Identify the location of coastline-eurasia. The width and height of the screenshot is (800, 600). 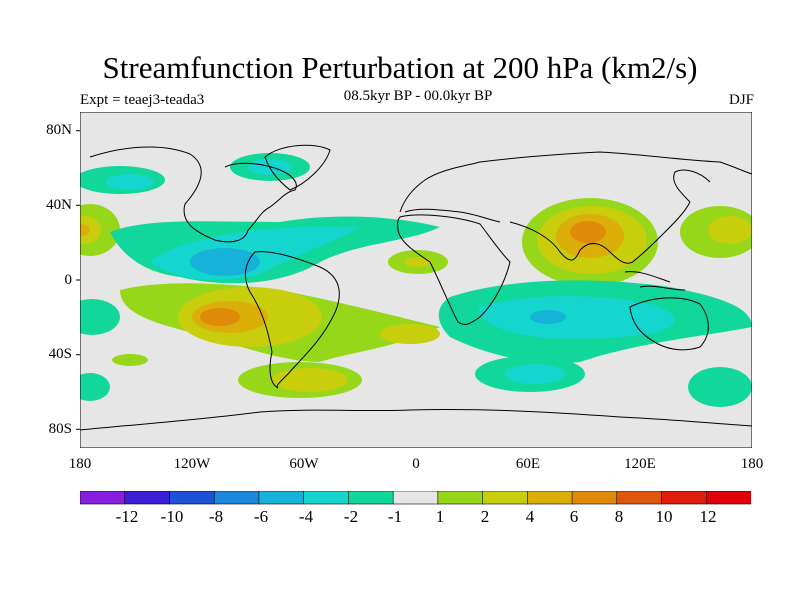
(575, 182).